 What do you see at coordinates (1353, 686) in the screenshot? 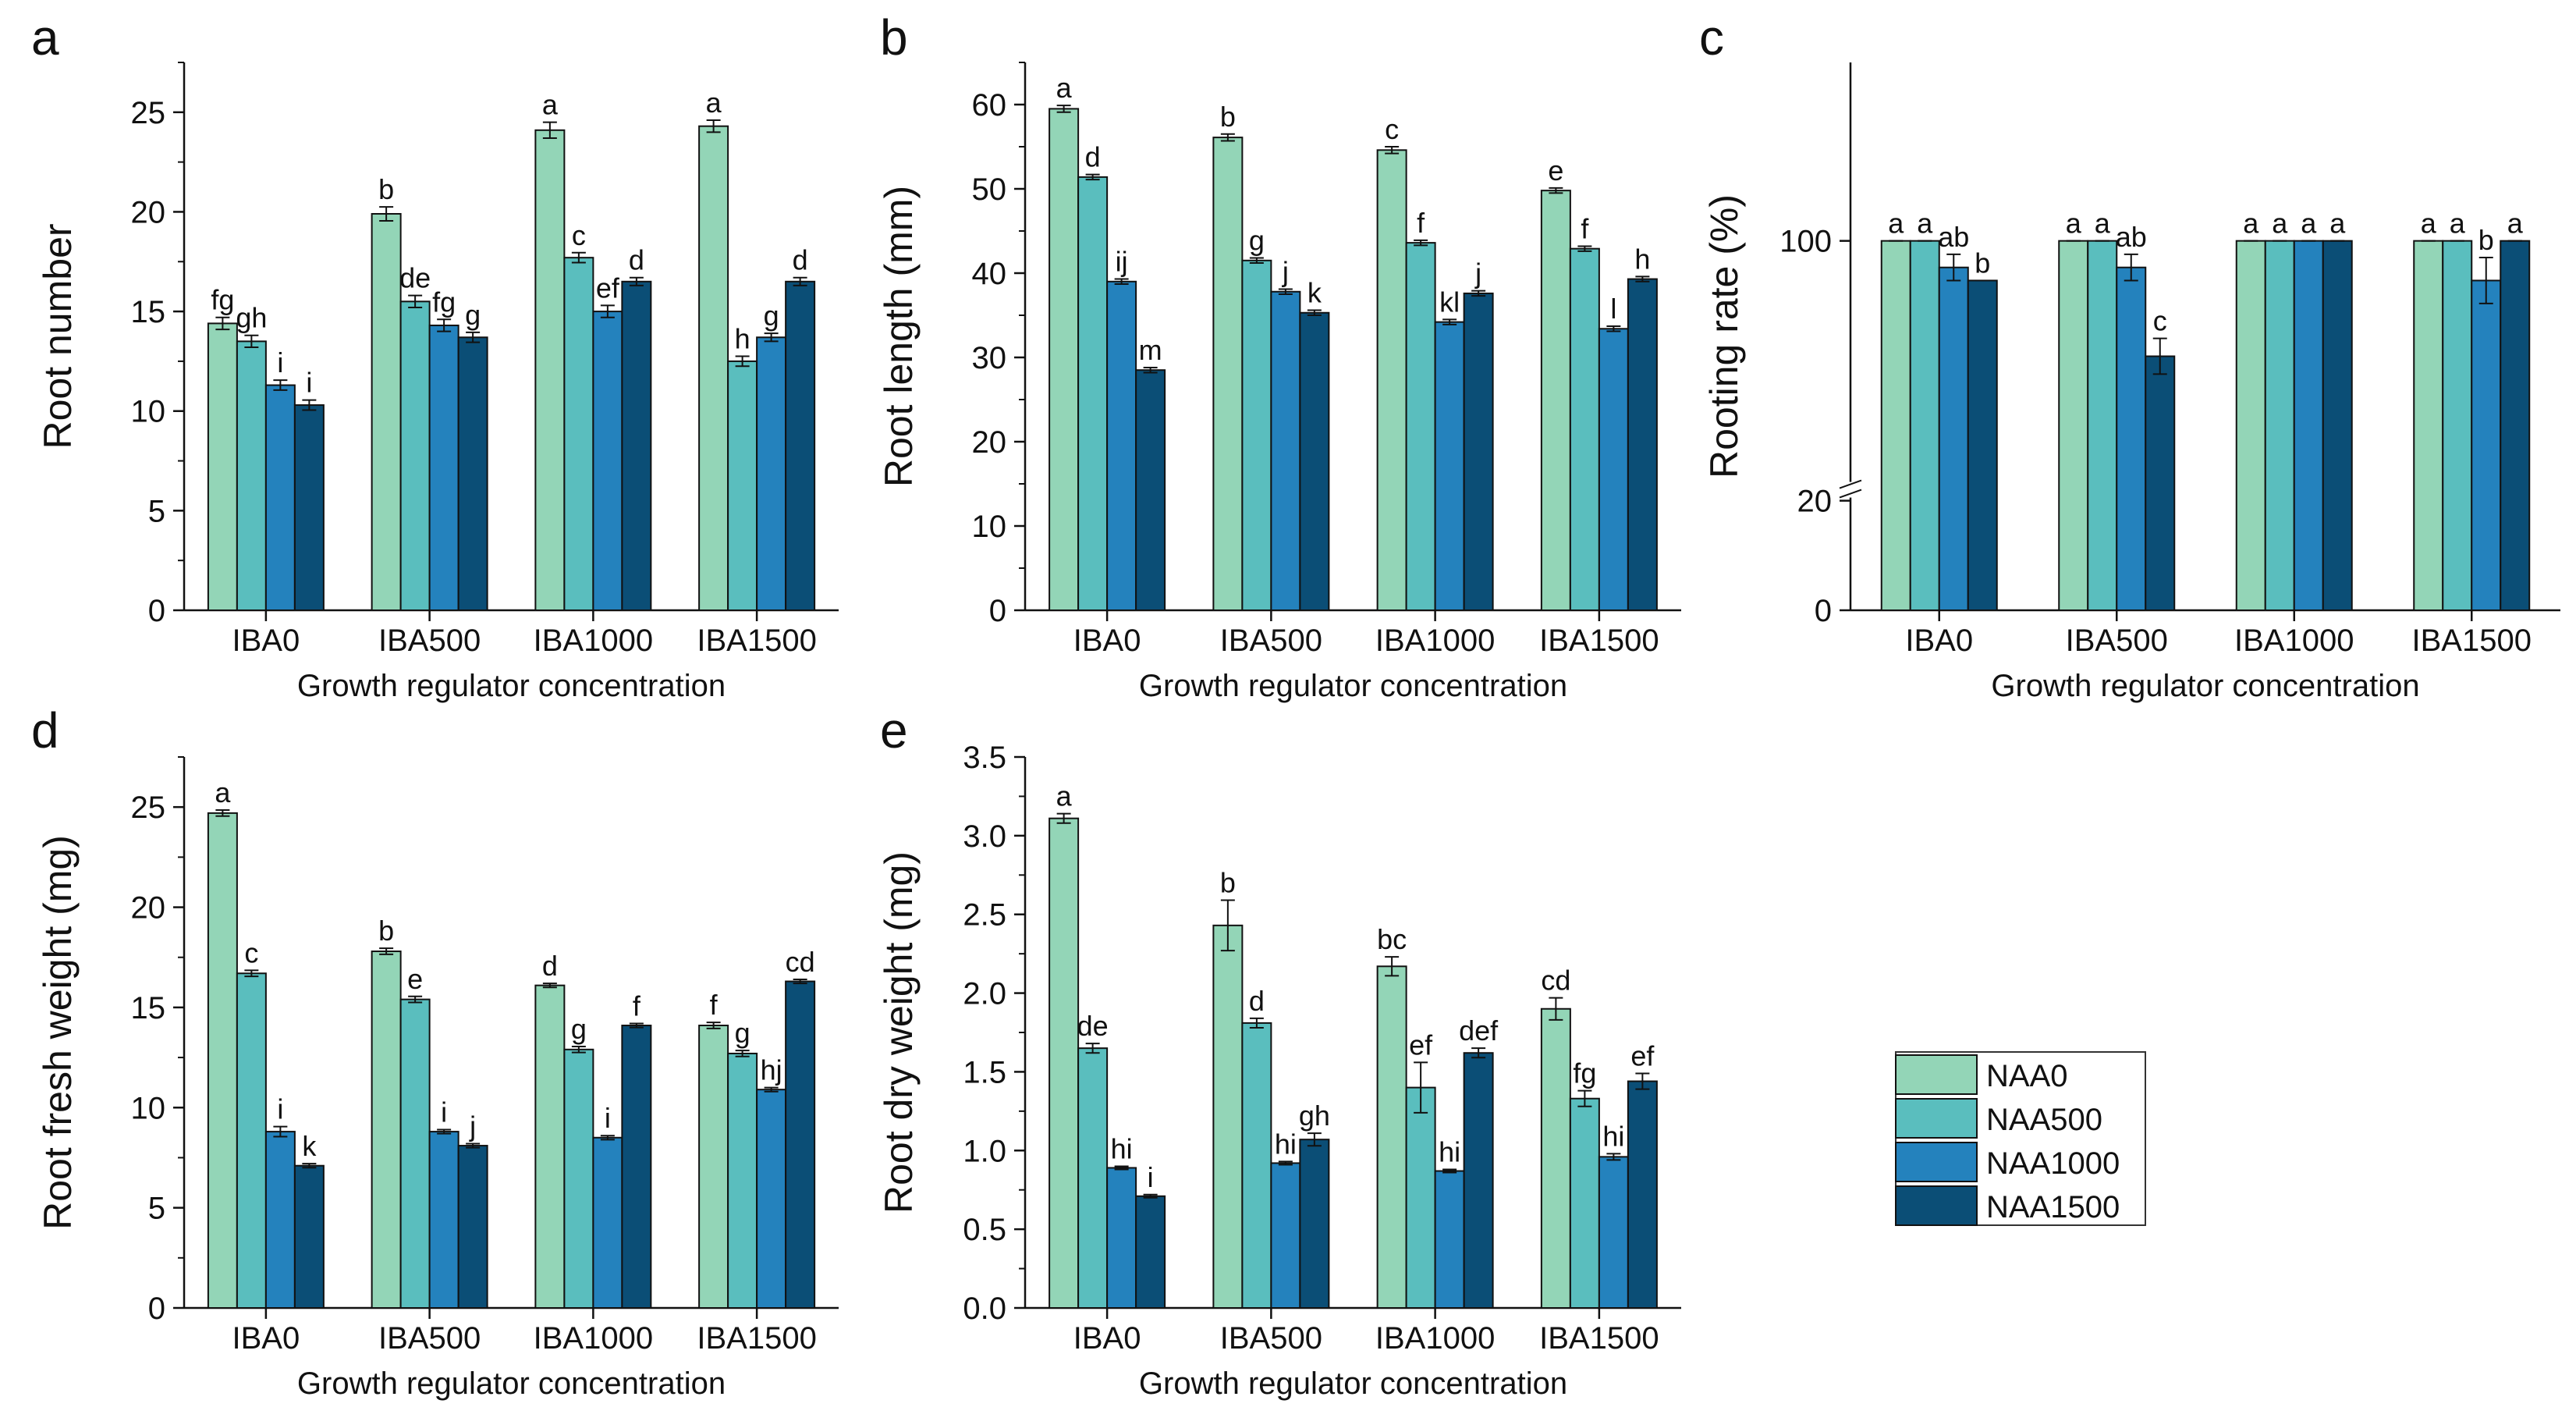
I see `x-axis-title: Growth regulator concentration` at bounding box center [1353, 686].